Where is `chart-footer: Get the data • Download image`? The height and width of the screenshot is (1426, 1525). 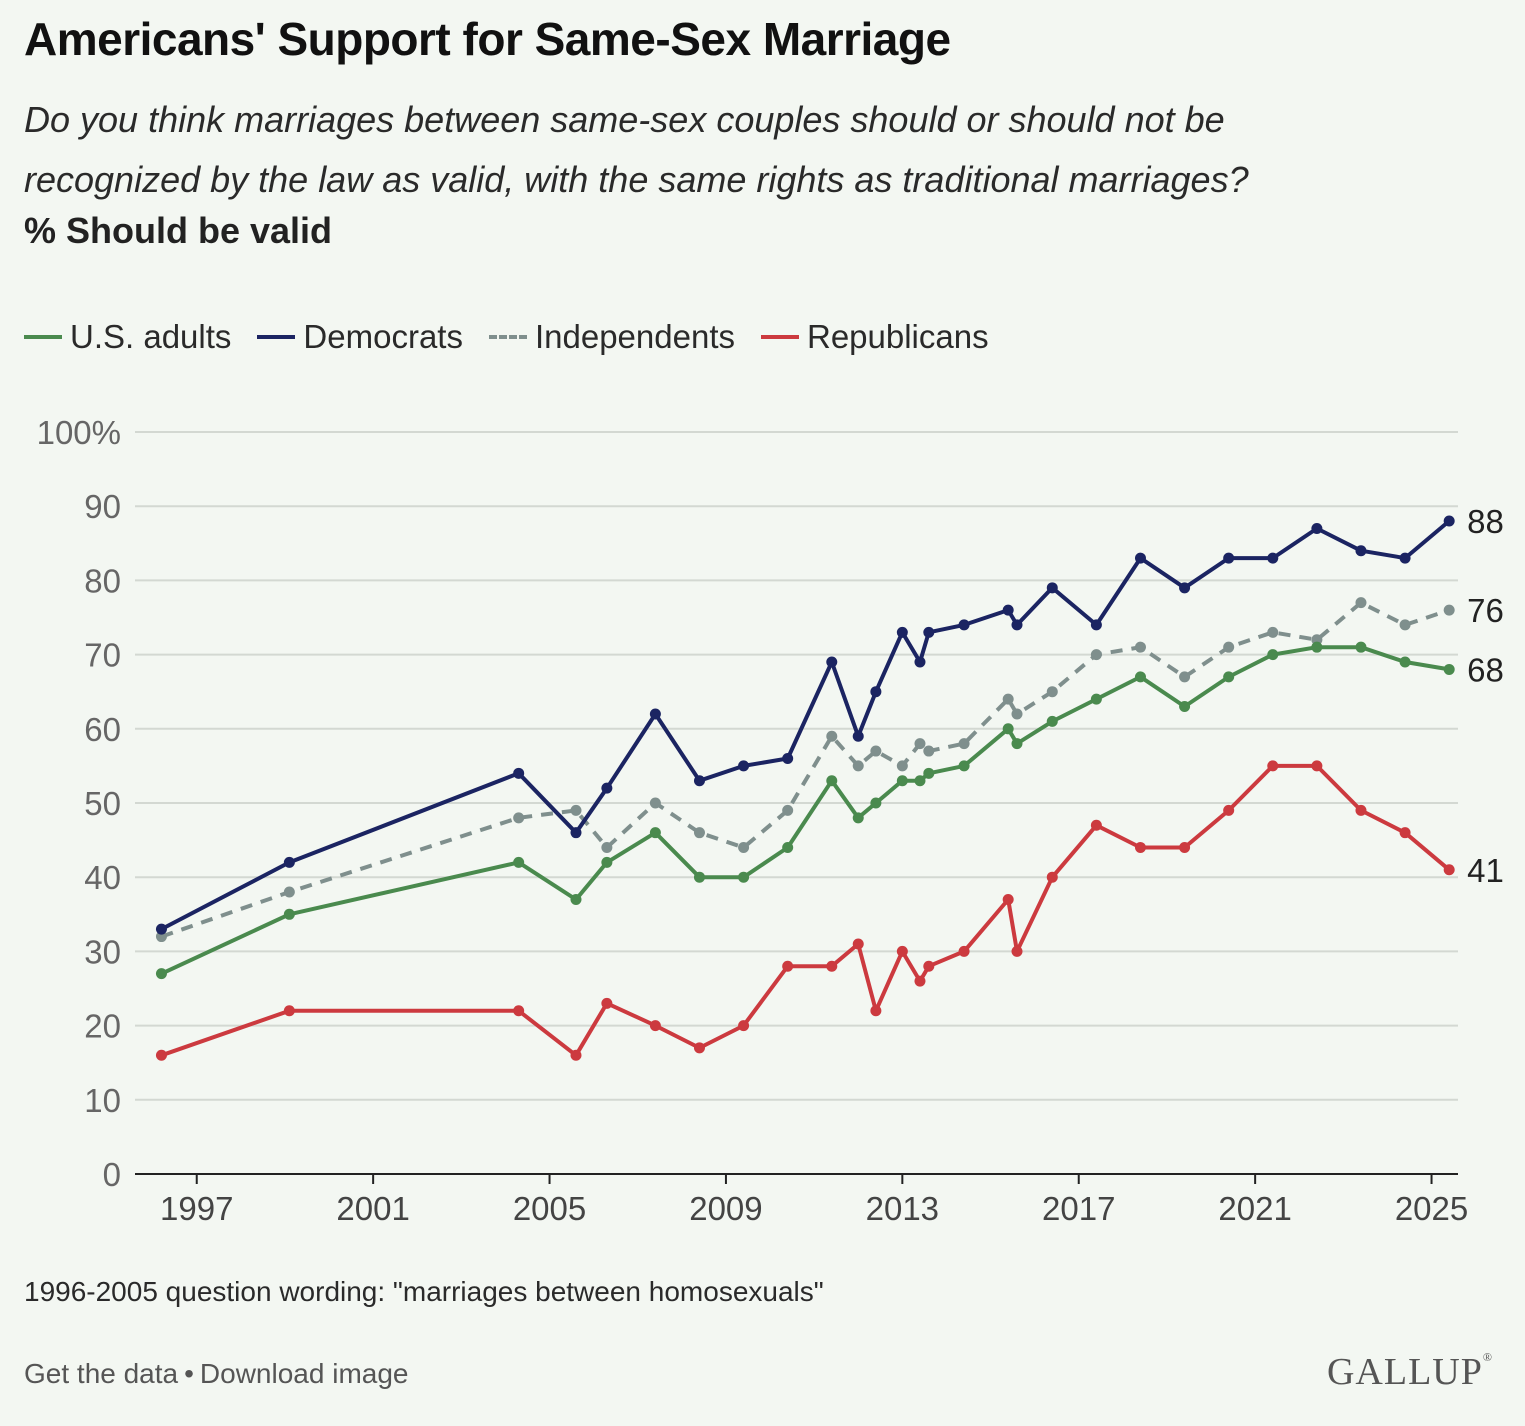 chart-footer: Get the data • Download image is located at coordinates (216, 1374).